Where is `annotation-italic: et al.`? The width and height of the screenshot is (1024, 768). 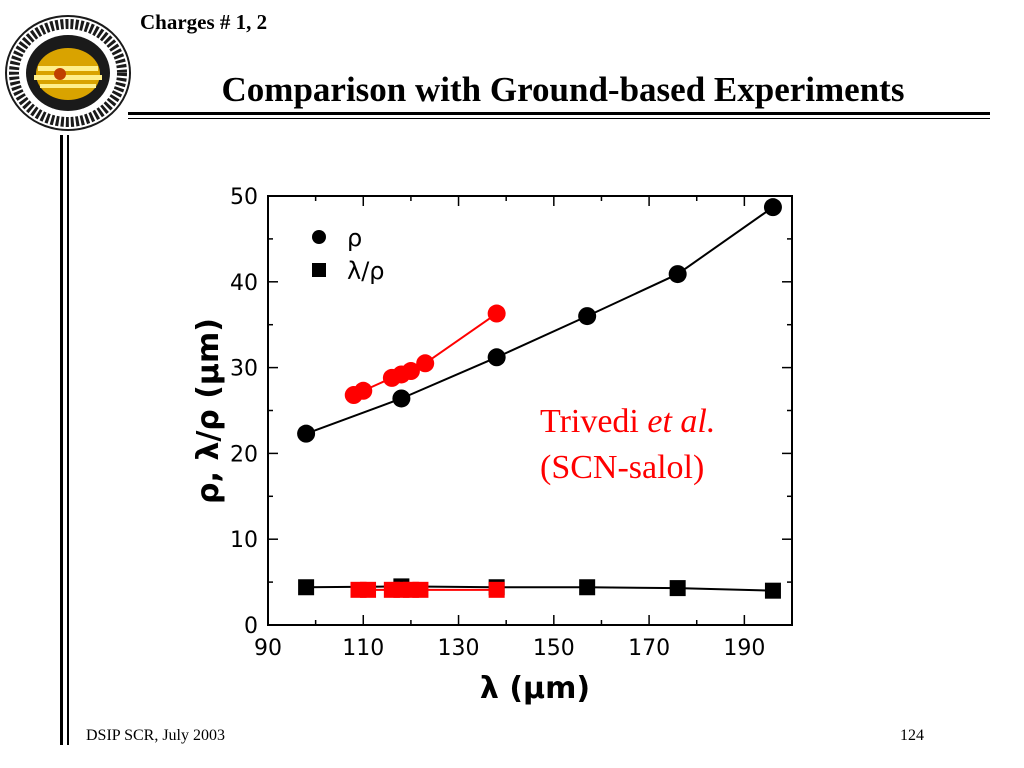
annotation-italic: et al. is located at coordinates (681, 421).